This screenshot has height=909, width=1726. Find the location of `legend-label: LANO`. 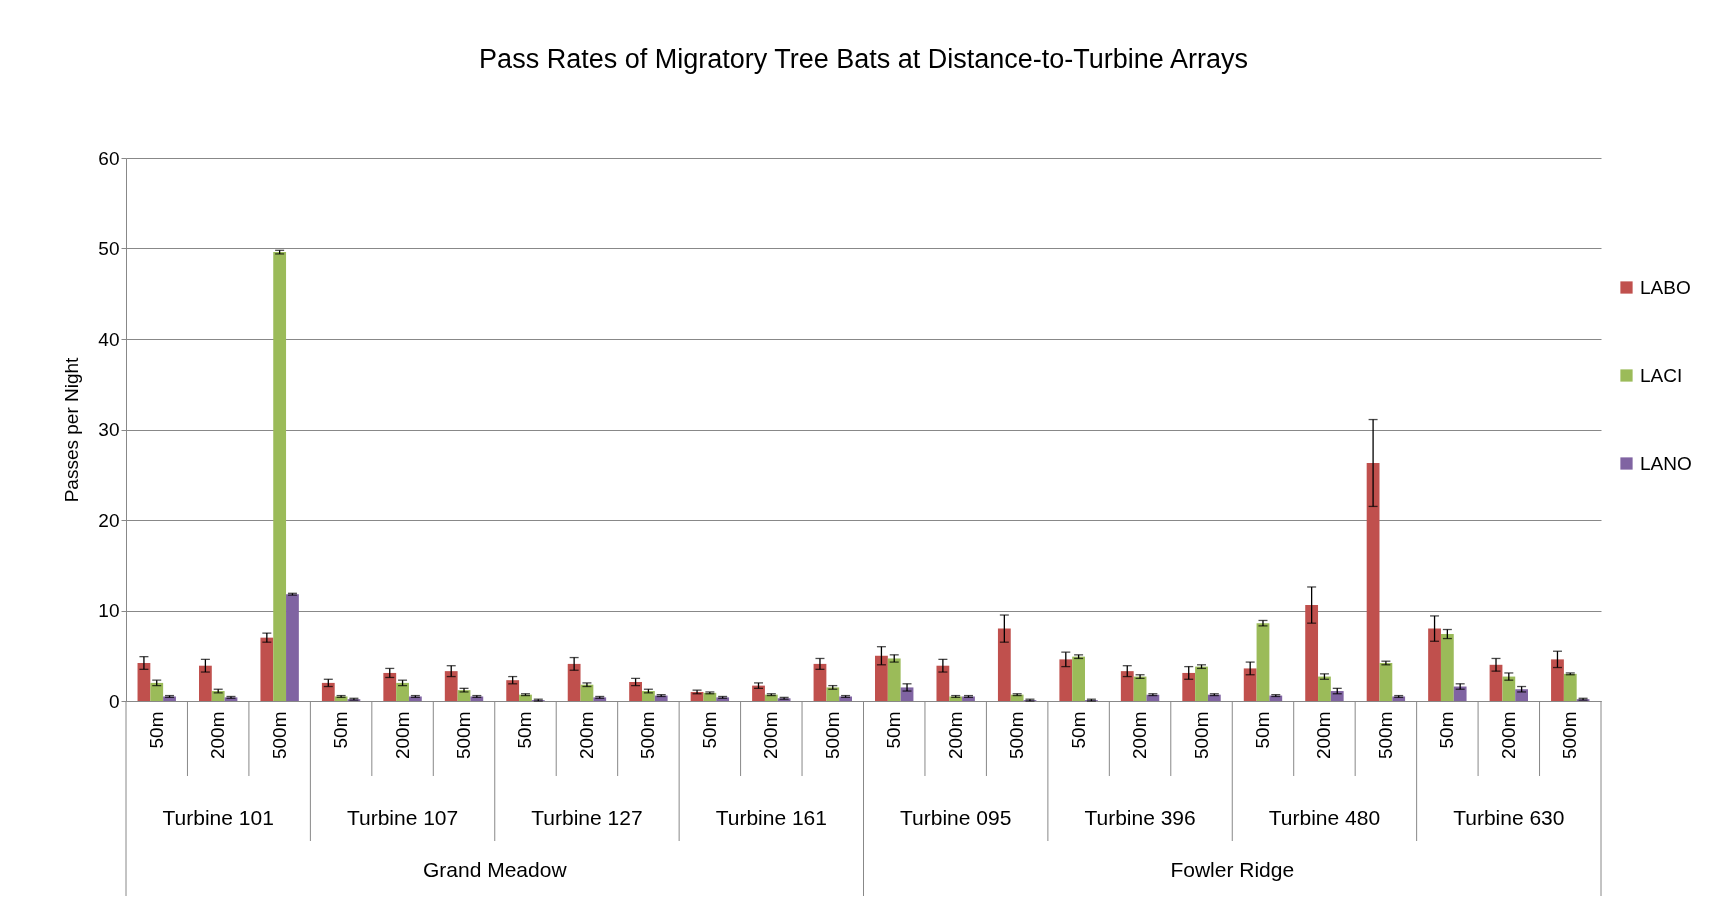

legend-label: LANO is located at coordinates (1666, 463).